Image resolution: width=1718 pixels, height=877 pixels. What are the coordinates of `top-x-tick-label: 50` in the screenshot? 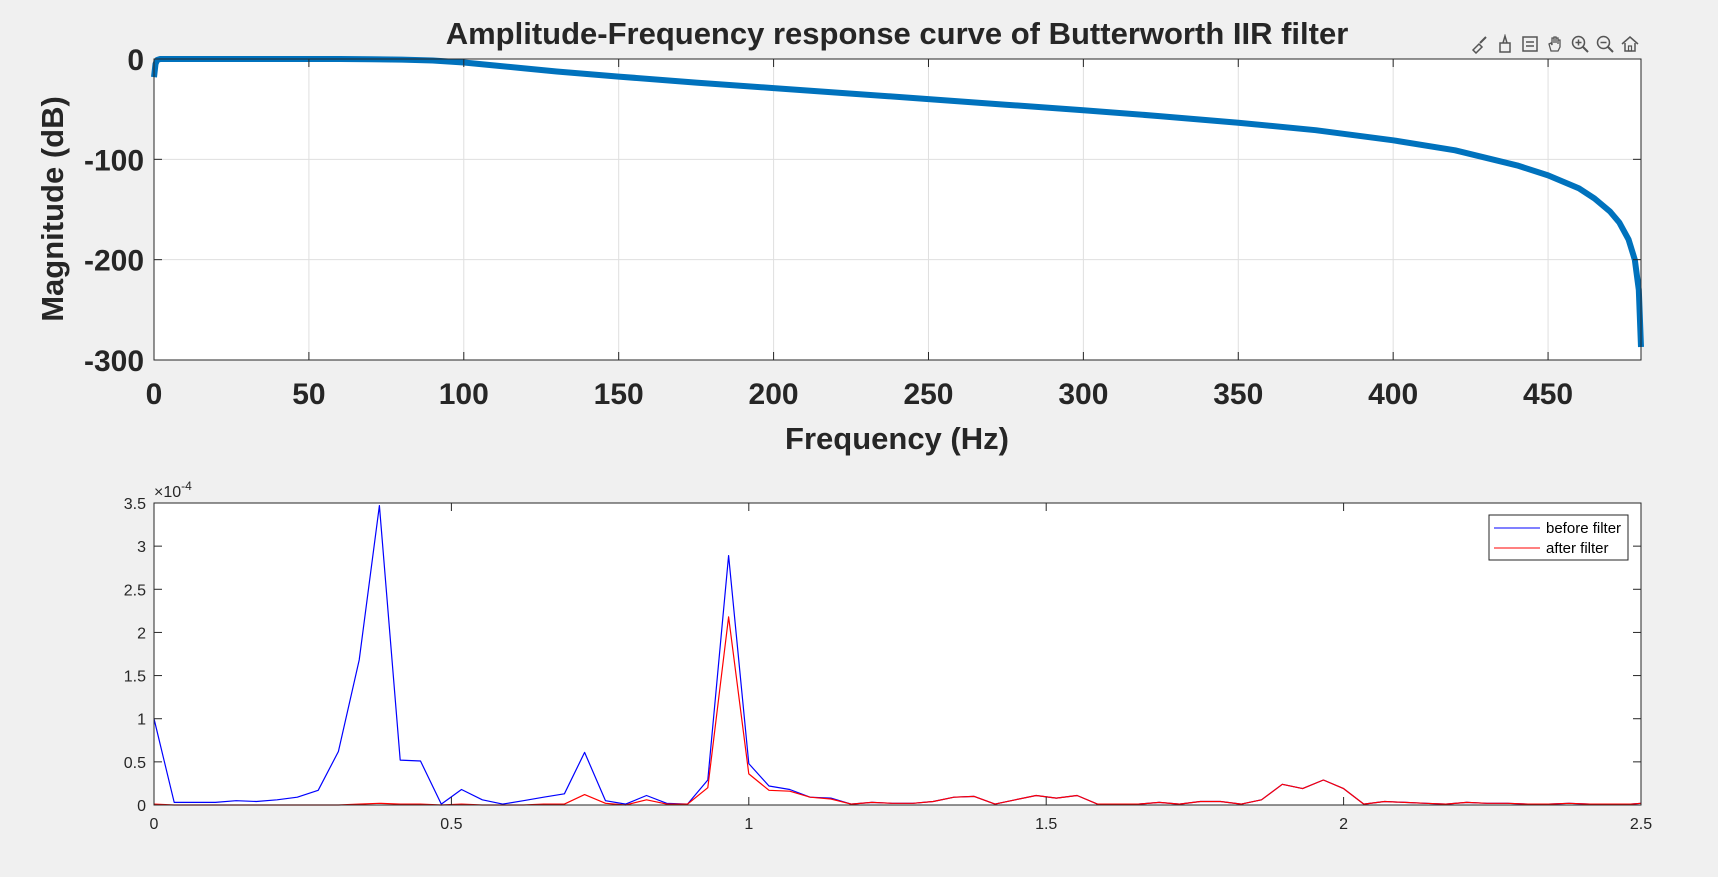 It's located at (308, 394).